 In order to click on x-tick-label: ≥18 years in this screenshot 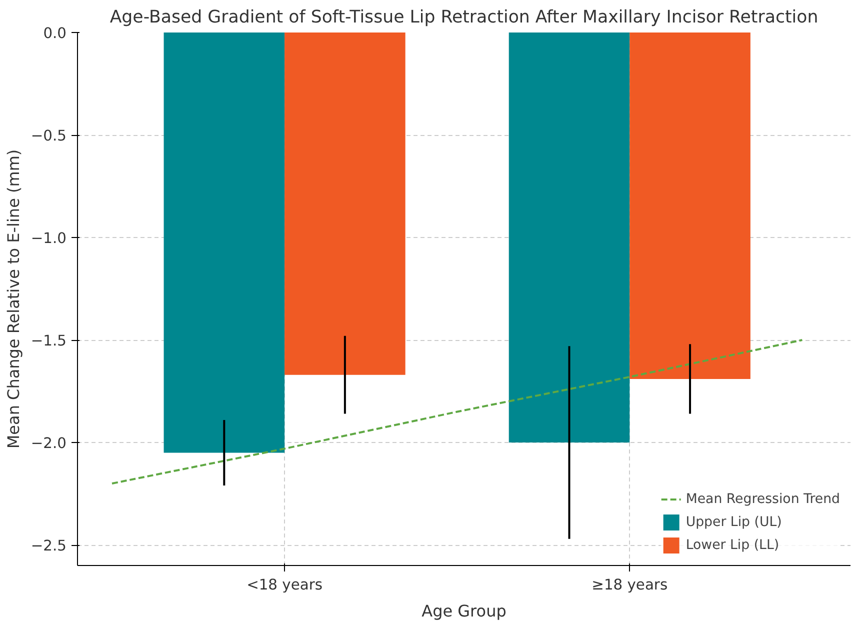, I will do `click(630, 585)`.